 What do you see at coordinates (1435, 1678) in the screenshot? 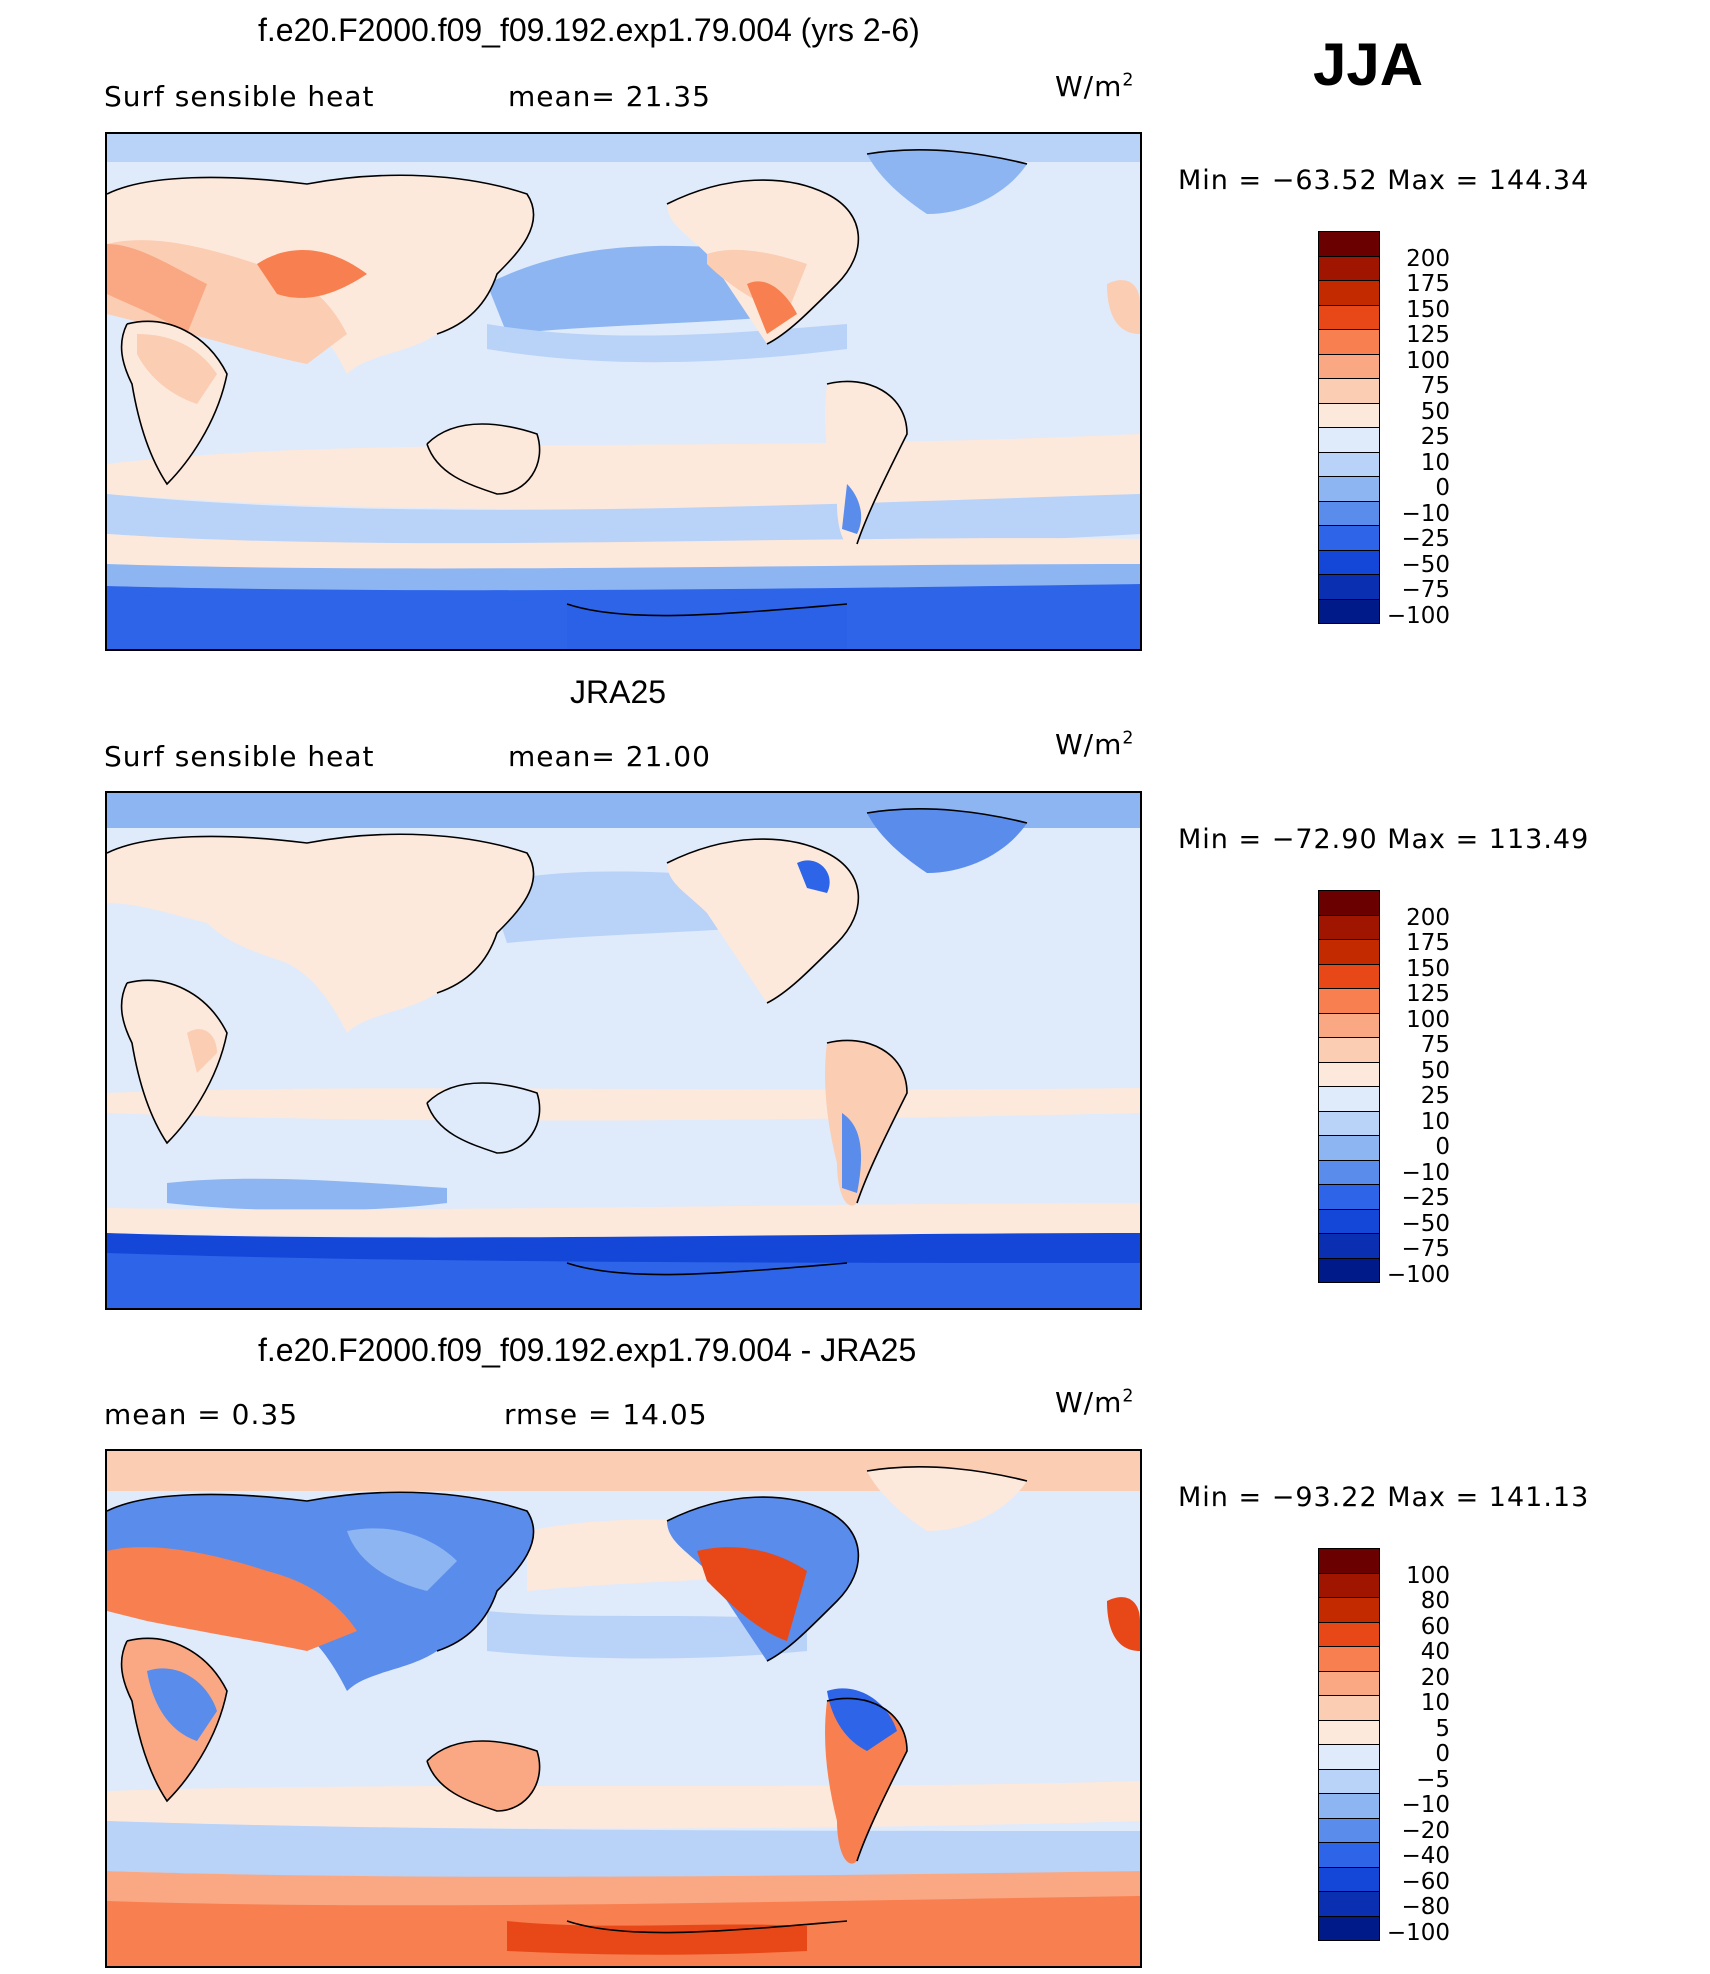
I see `cb3-label: 20` at bounding box center [1435, 1678].